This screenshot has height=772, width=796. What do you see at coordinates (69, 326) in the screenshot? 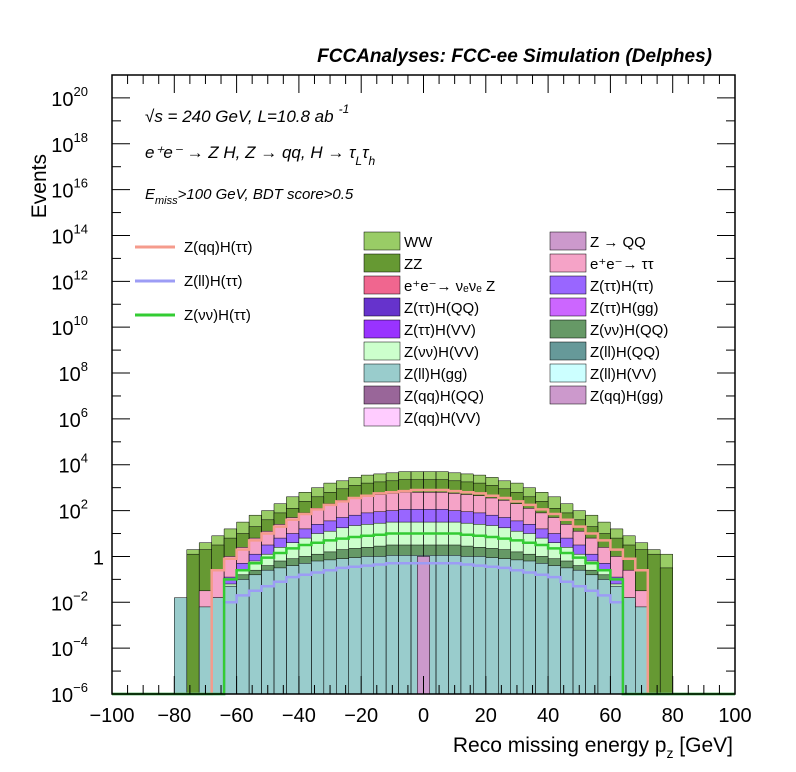
I see `y-tick-label: 10¹⁰` at bounding box center [69, 326].